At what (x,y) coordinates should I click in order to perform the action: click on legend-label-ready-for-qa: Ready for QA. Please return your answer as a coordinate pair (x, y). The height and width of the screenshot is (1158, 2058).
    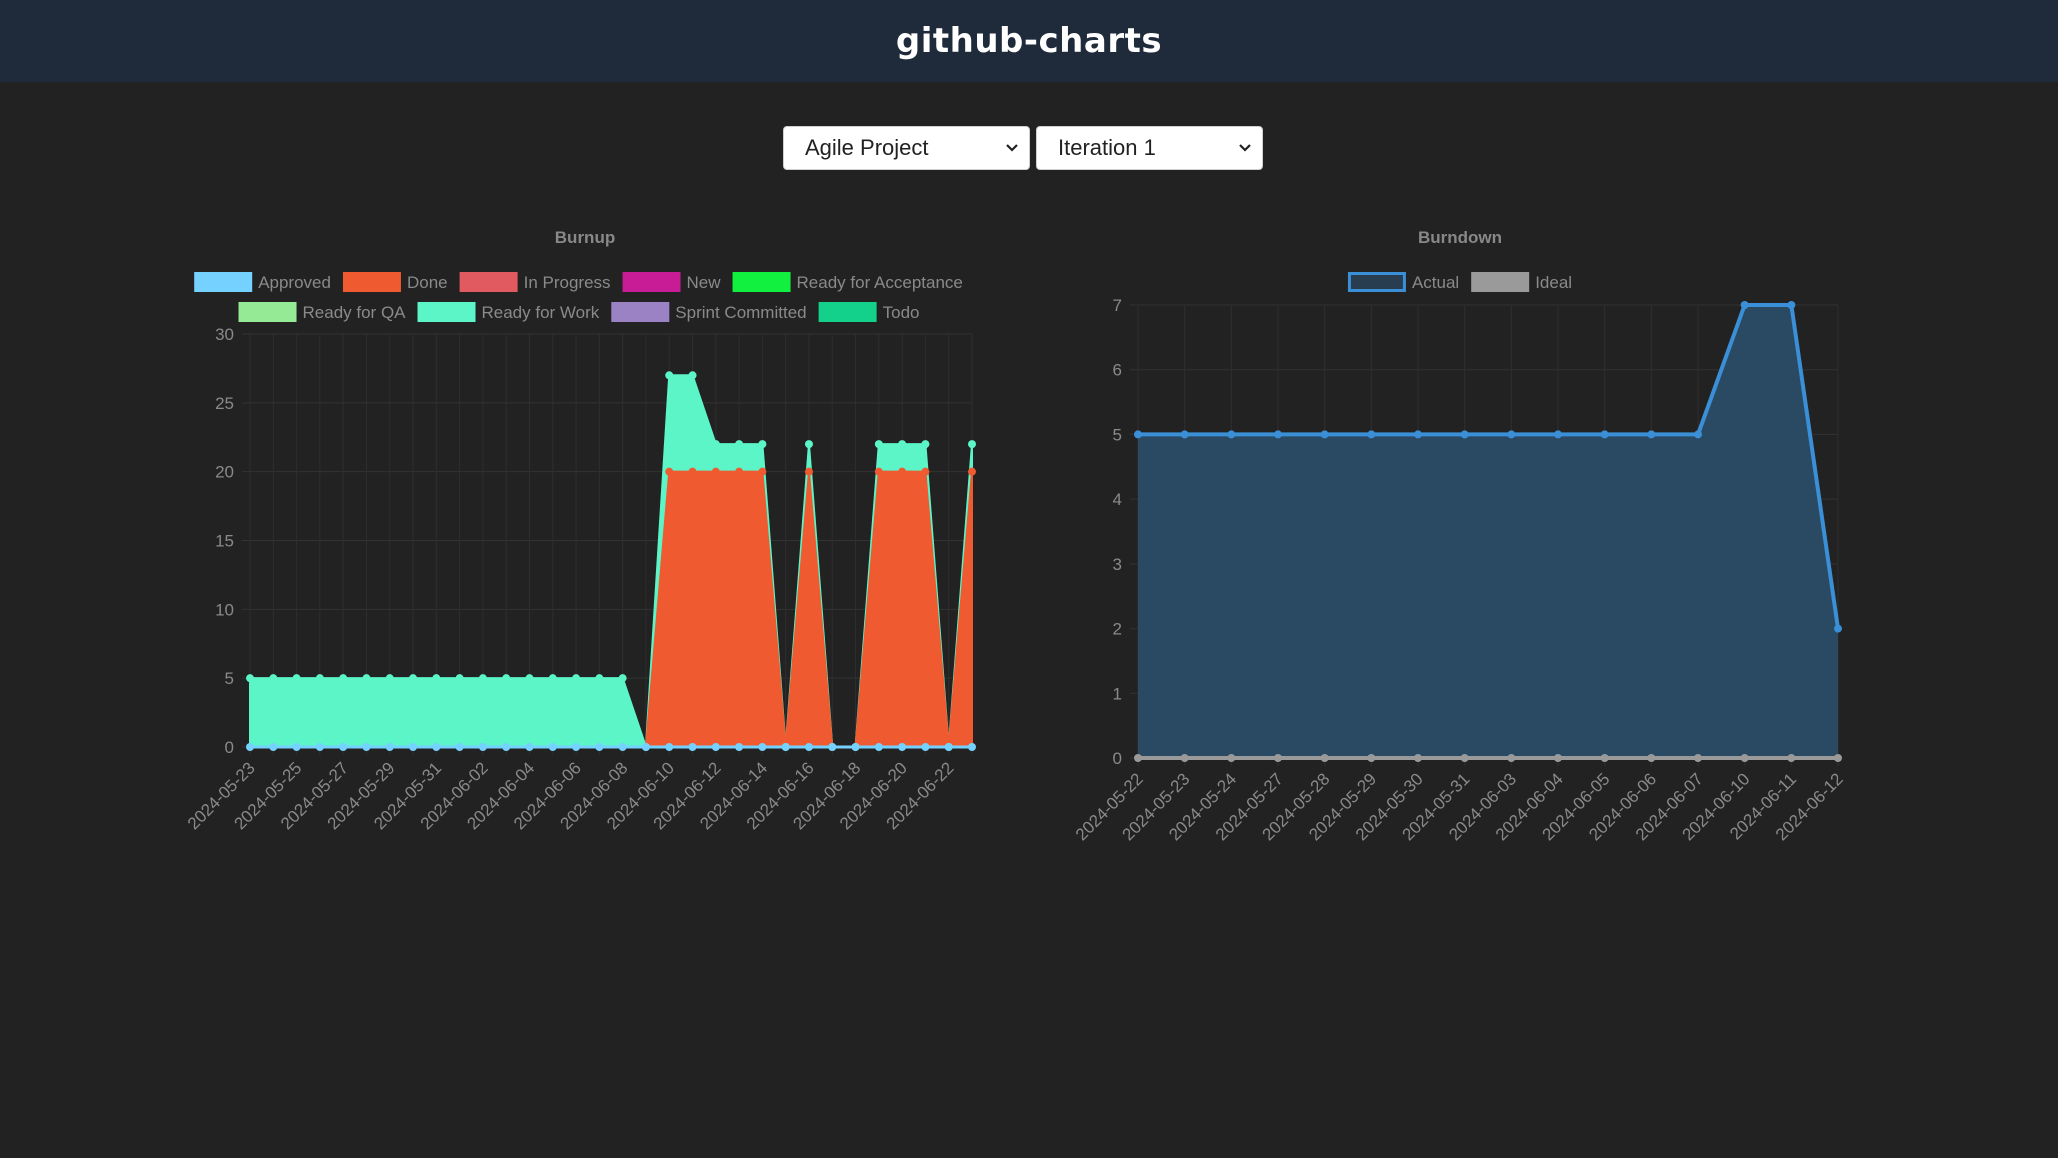
    Looking at the image, I should click on (355, 312).